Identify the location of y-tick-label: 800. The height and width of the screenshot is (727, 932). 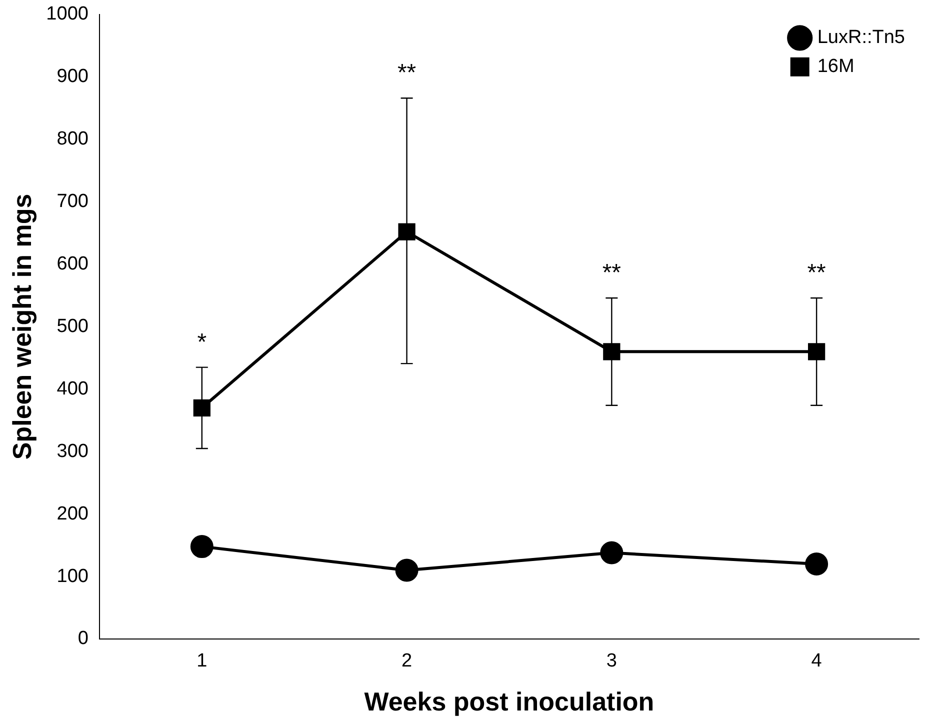
(72, 139).